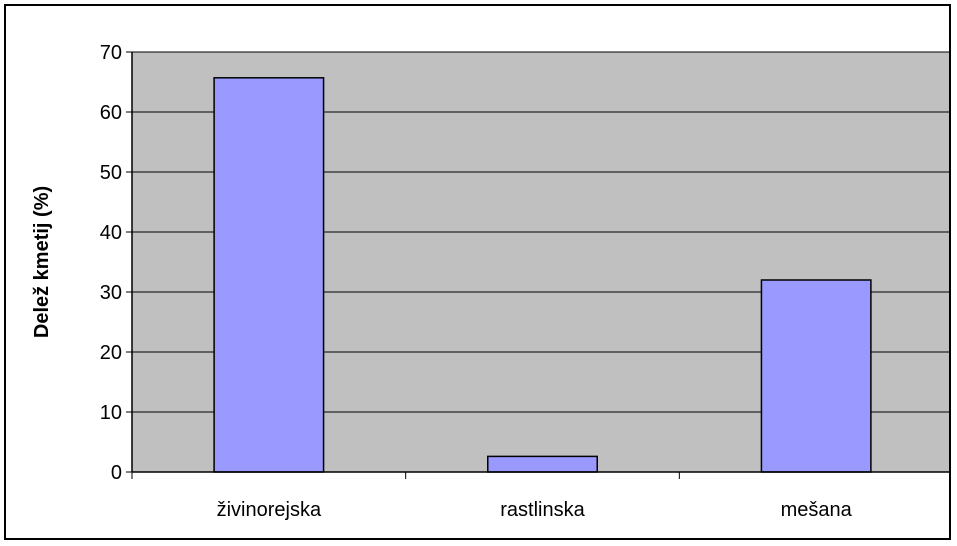  Describe the element at coordinates (111, 353) in the screenshot. I see `y-tick-label: 20` at that location.